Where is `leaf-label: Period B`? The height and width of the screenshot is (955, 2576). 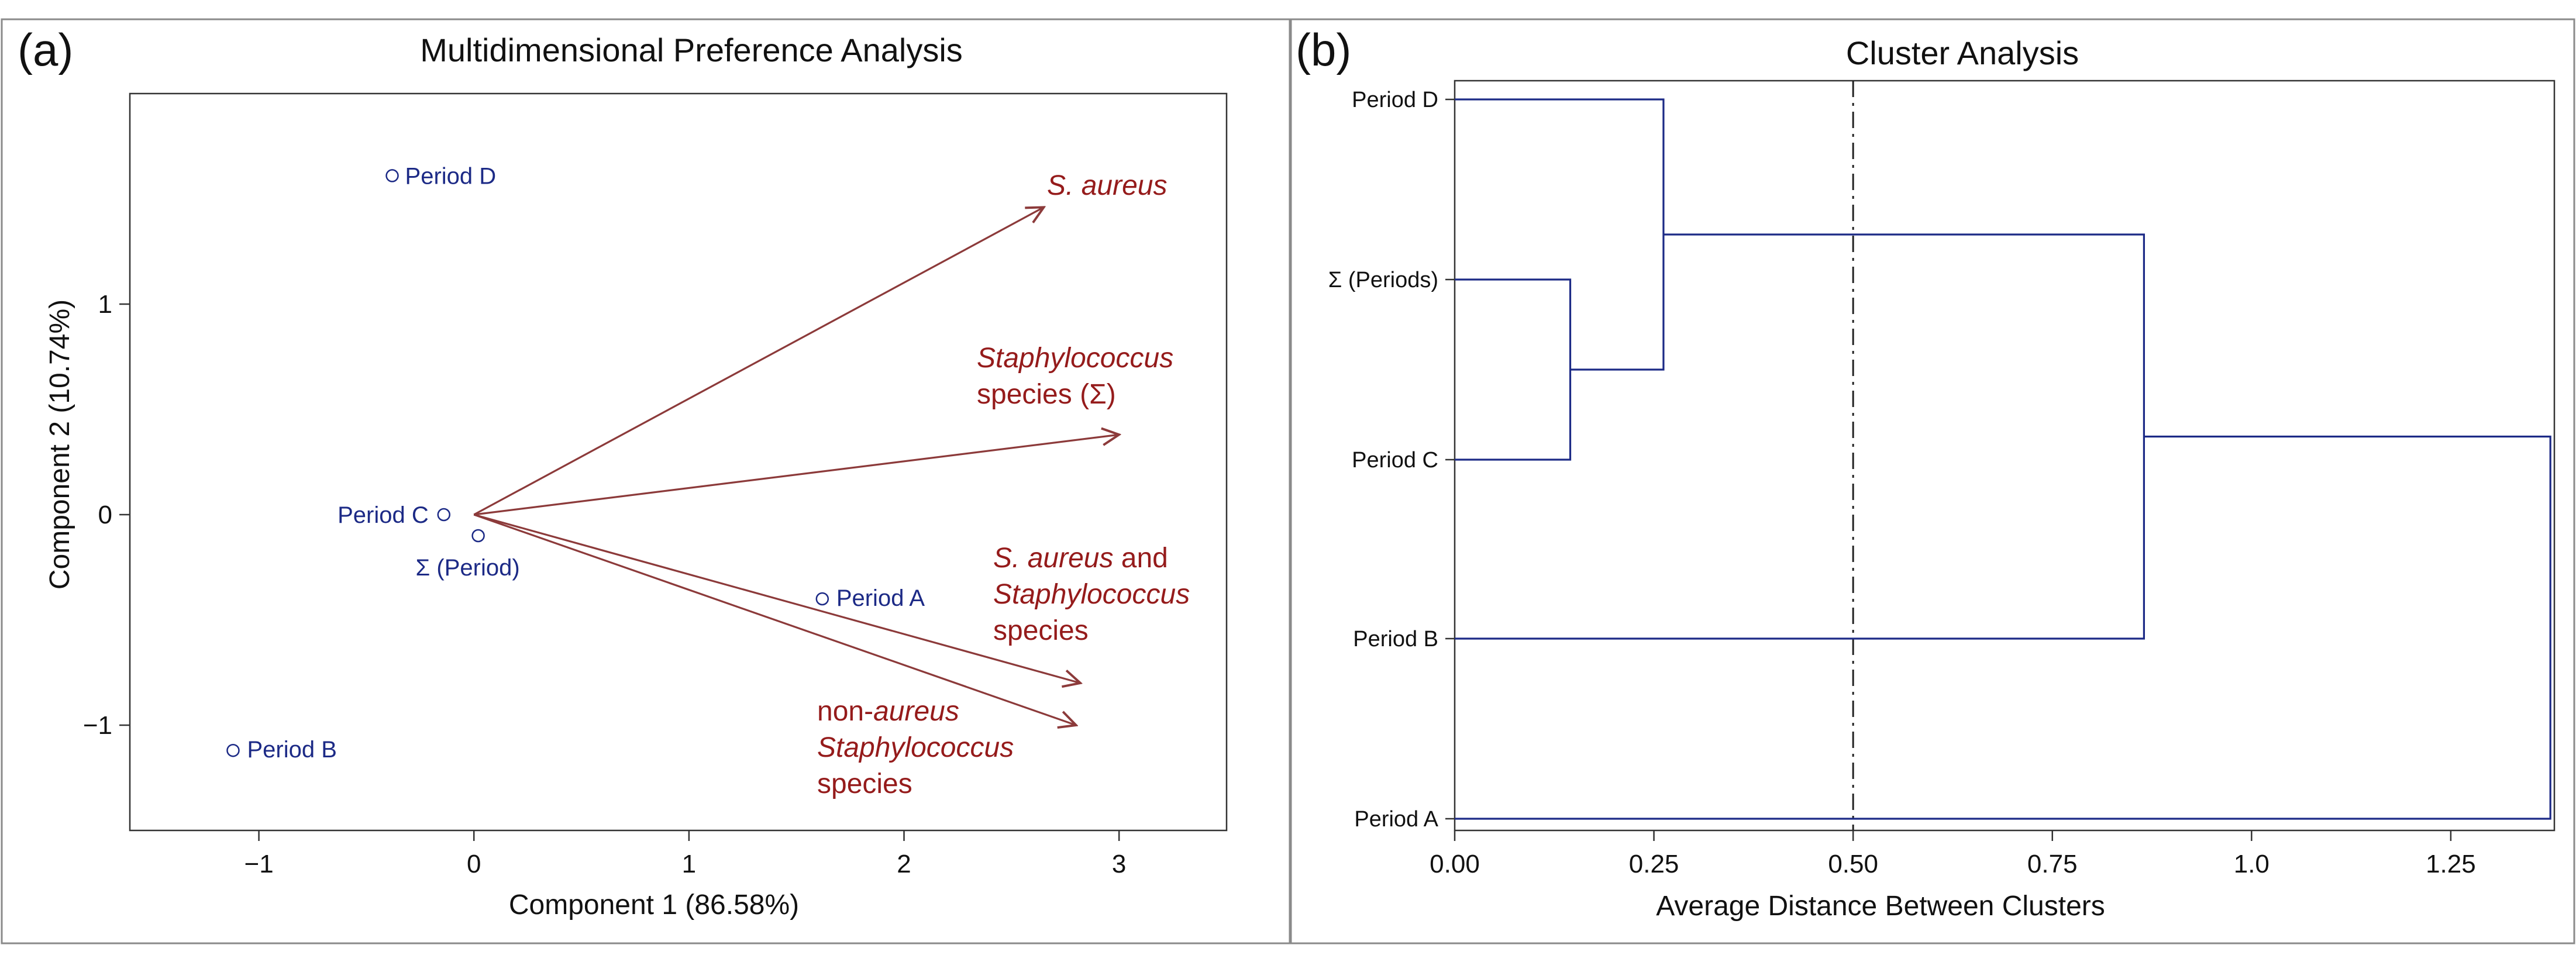
leaf-label: Period B is located at coordinates (1395, 639).